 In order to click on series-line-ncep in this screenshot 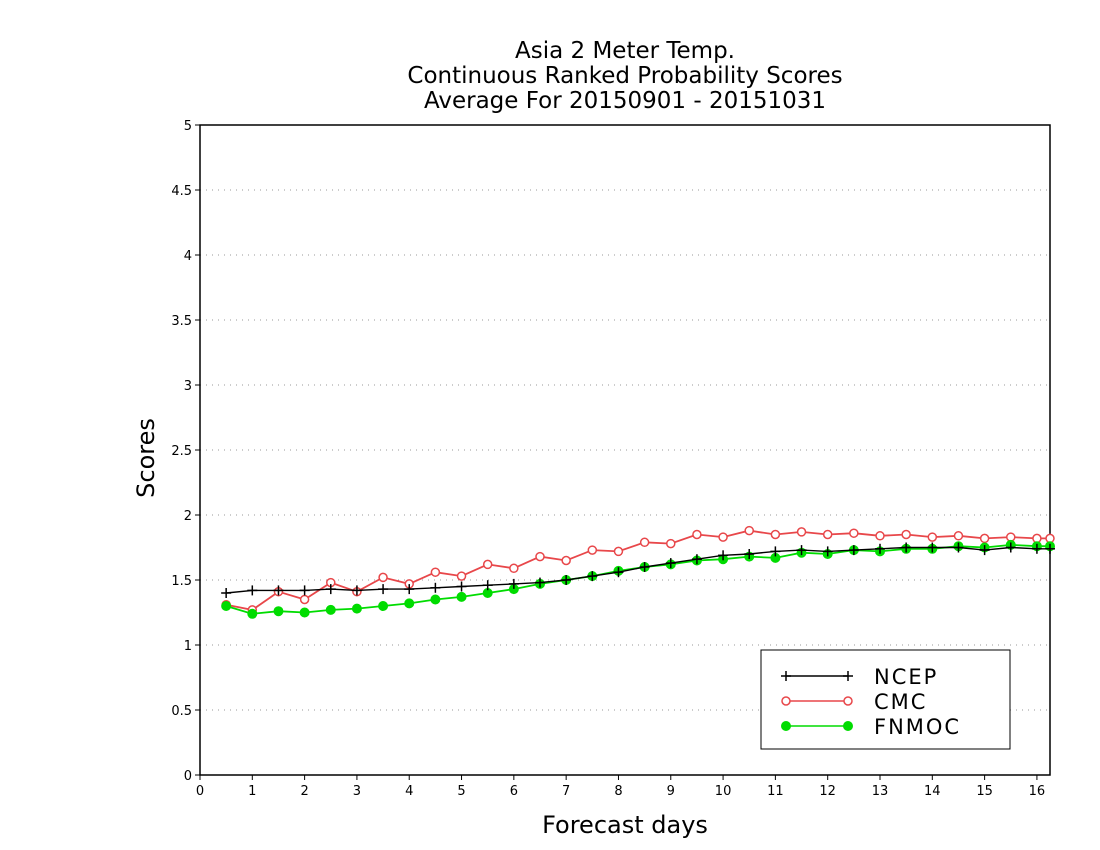, I will do `click(638, 570)`.